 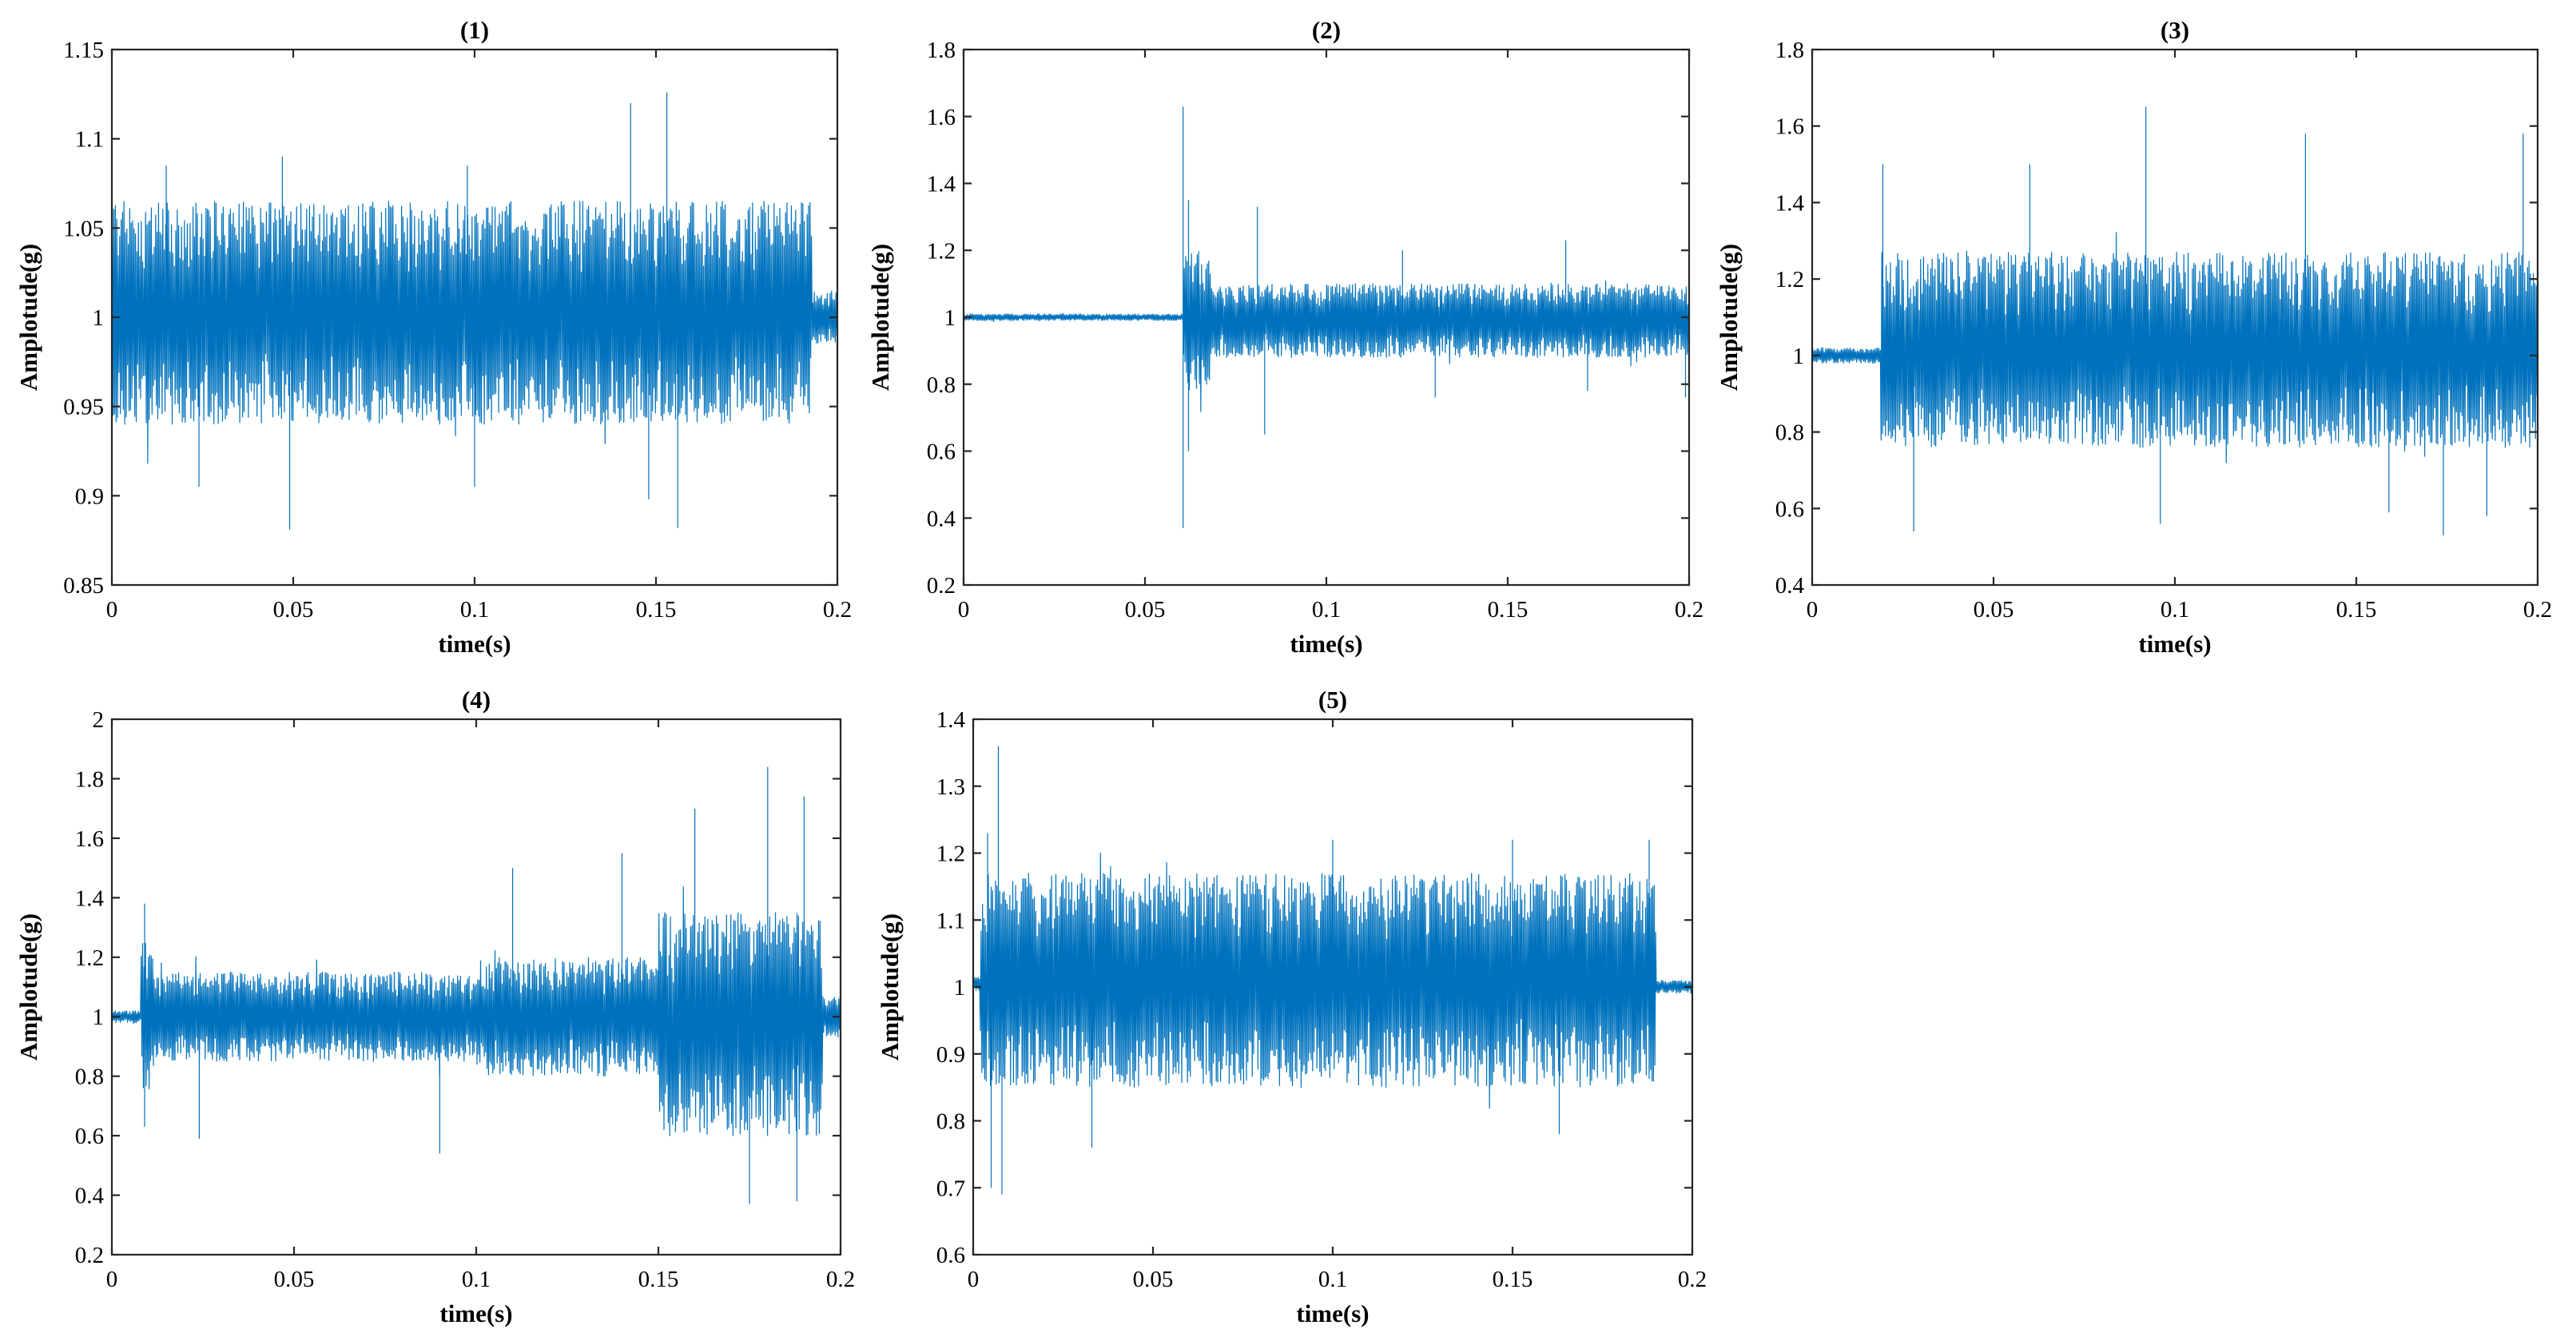 What do you see at coordinates (474, 30) in the screenshot?
I see `chart-title: (1)` at bounding box center [474, 30].